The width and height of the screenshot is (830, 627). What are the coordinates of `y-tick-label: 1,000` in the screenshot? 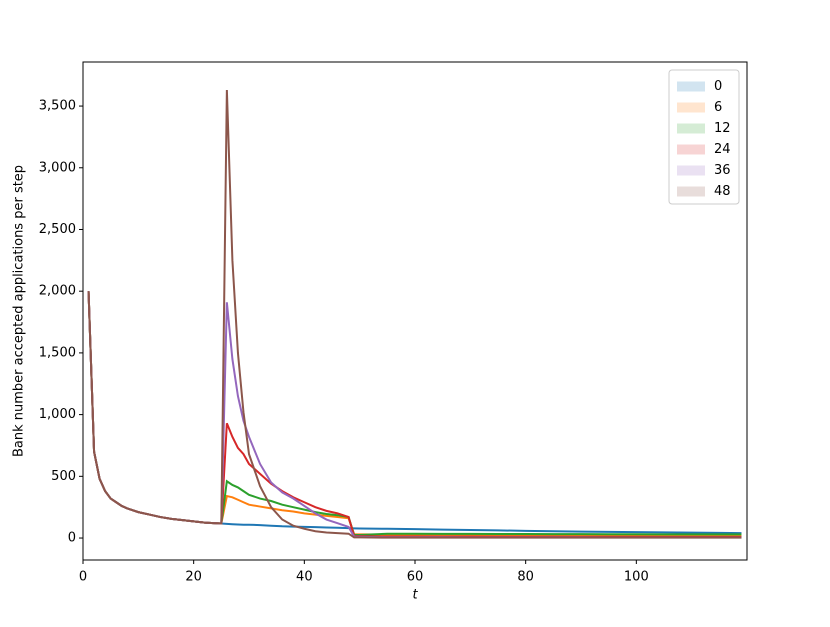 It's located at (57, 414).